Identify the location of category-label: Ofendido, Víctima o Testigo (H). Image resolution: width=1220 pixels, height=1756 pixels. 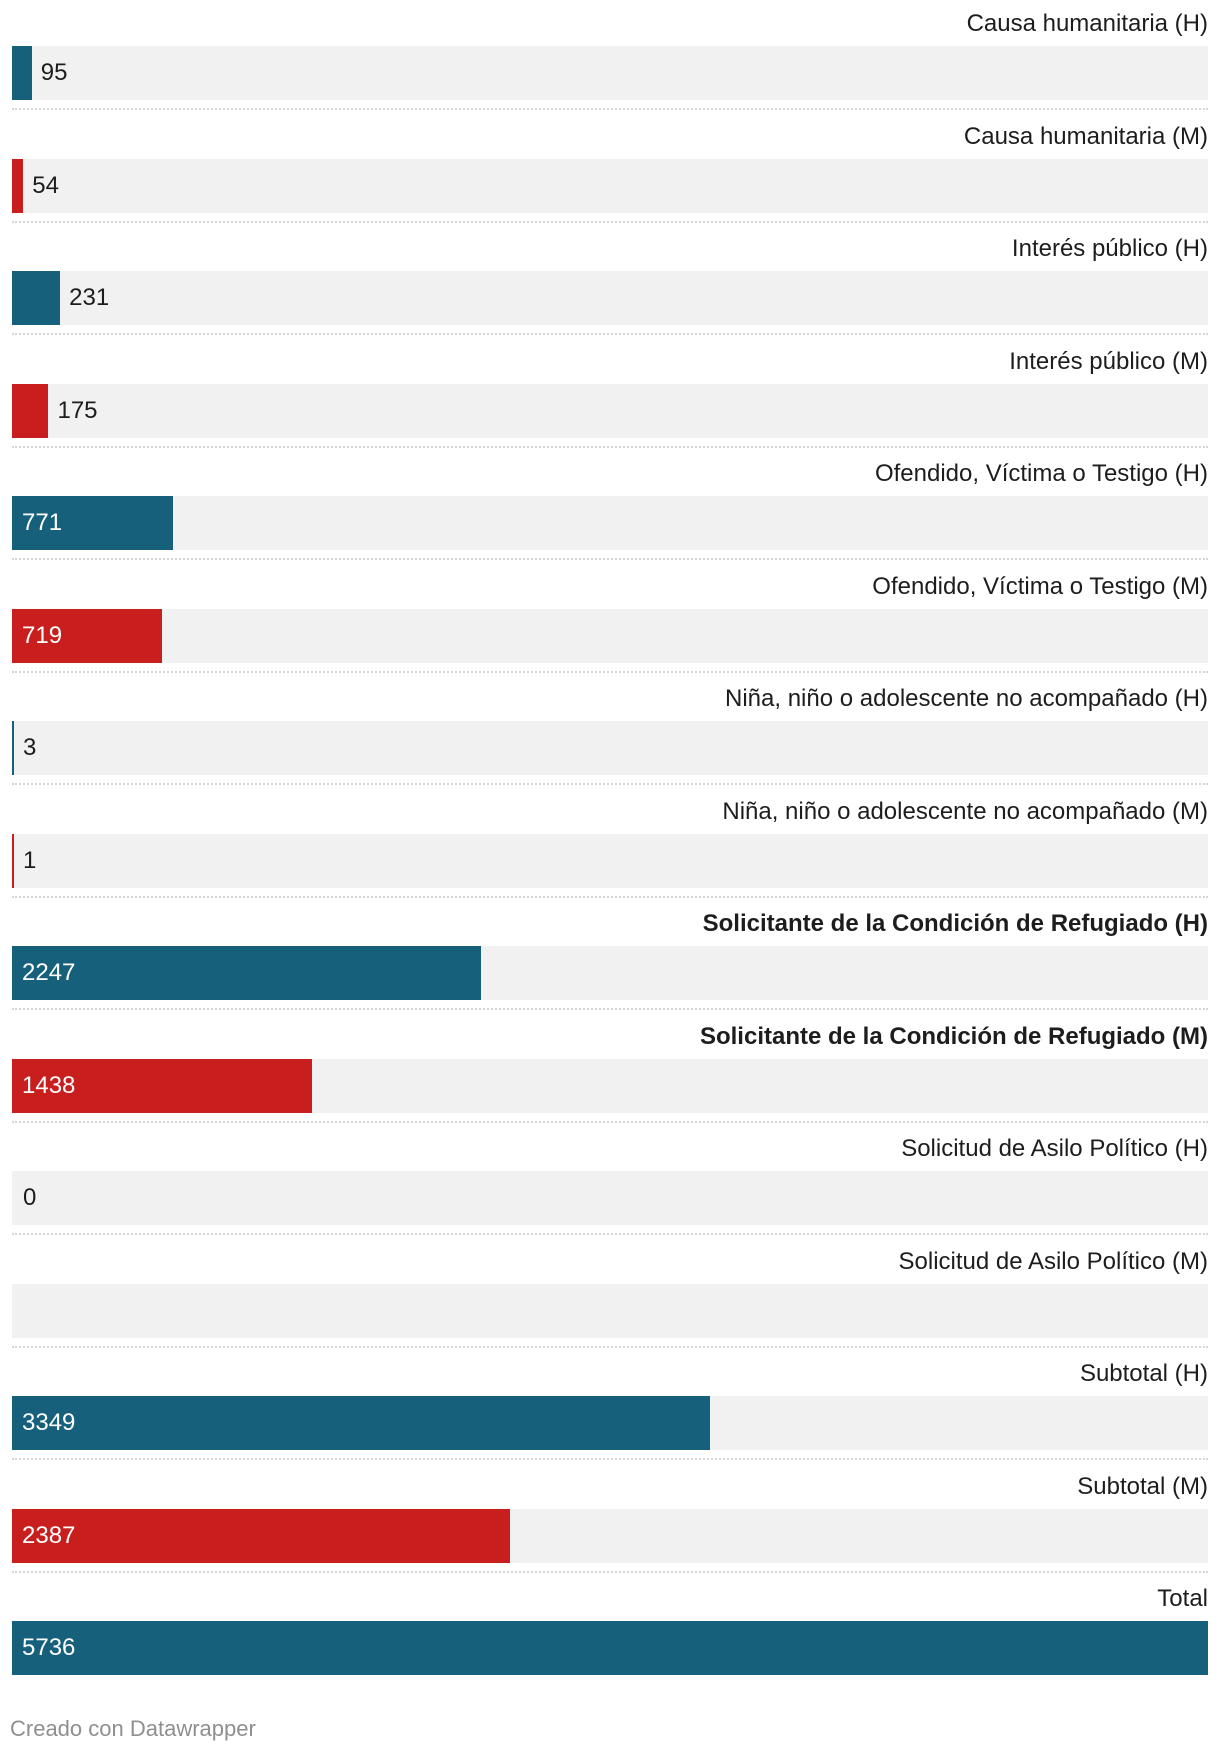
(1041, 473).